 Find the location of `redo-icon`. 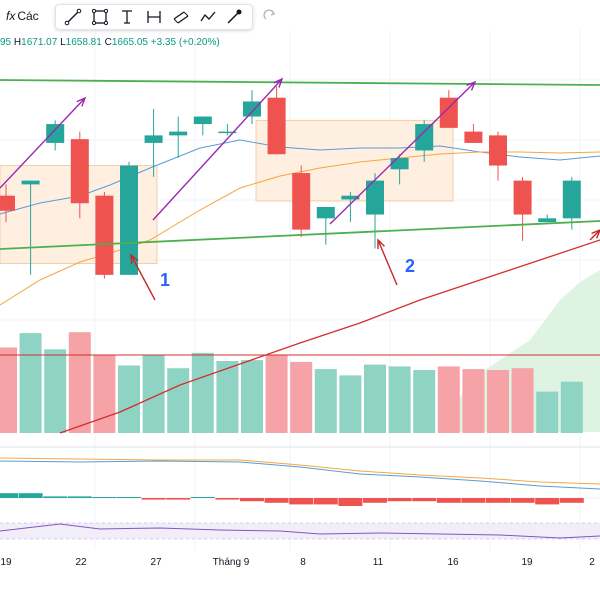

redo-icon is located at coordinates (270, 15).